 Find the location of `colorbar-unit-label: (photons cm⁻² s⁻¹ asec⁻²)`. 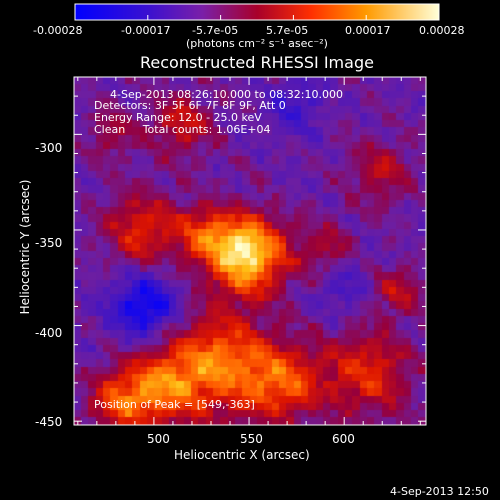

colorbar-unit-label: (photons cm⁻² s⁻¹ asec⁻²) is located at coordinates (257, 43).